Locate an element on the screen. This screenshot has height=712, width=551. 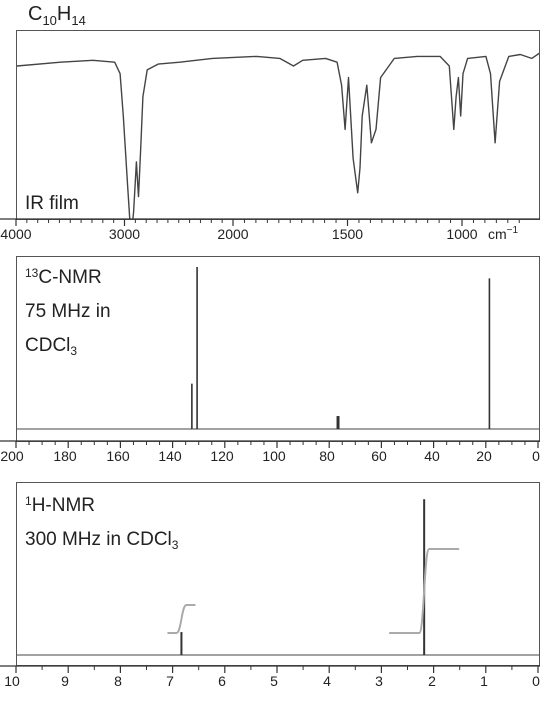
h1-tick-label: 1 is located at coordinates (484, 681).